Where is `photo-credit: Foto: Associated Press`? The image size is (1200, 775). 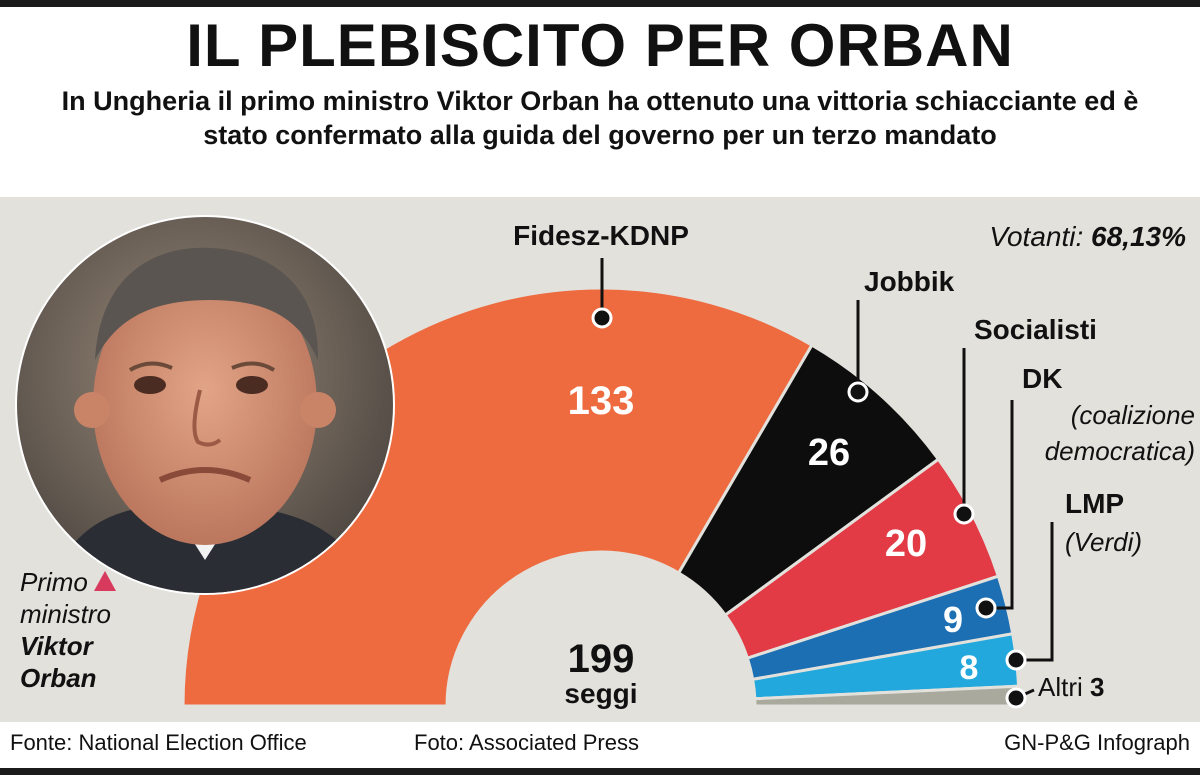 photo-credit: Foto: Associated Press is located at coordinates (526, 742).